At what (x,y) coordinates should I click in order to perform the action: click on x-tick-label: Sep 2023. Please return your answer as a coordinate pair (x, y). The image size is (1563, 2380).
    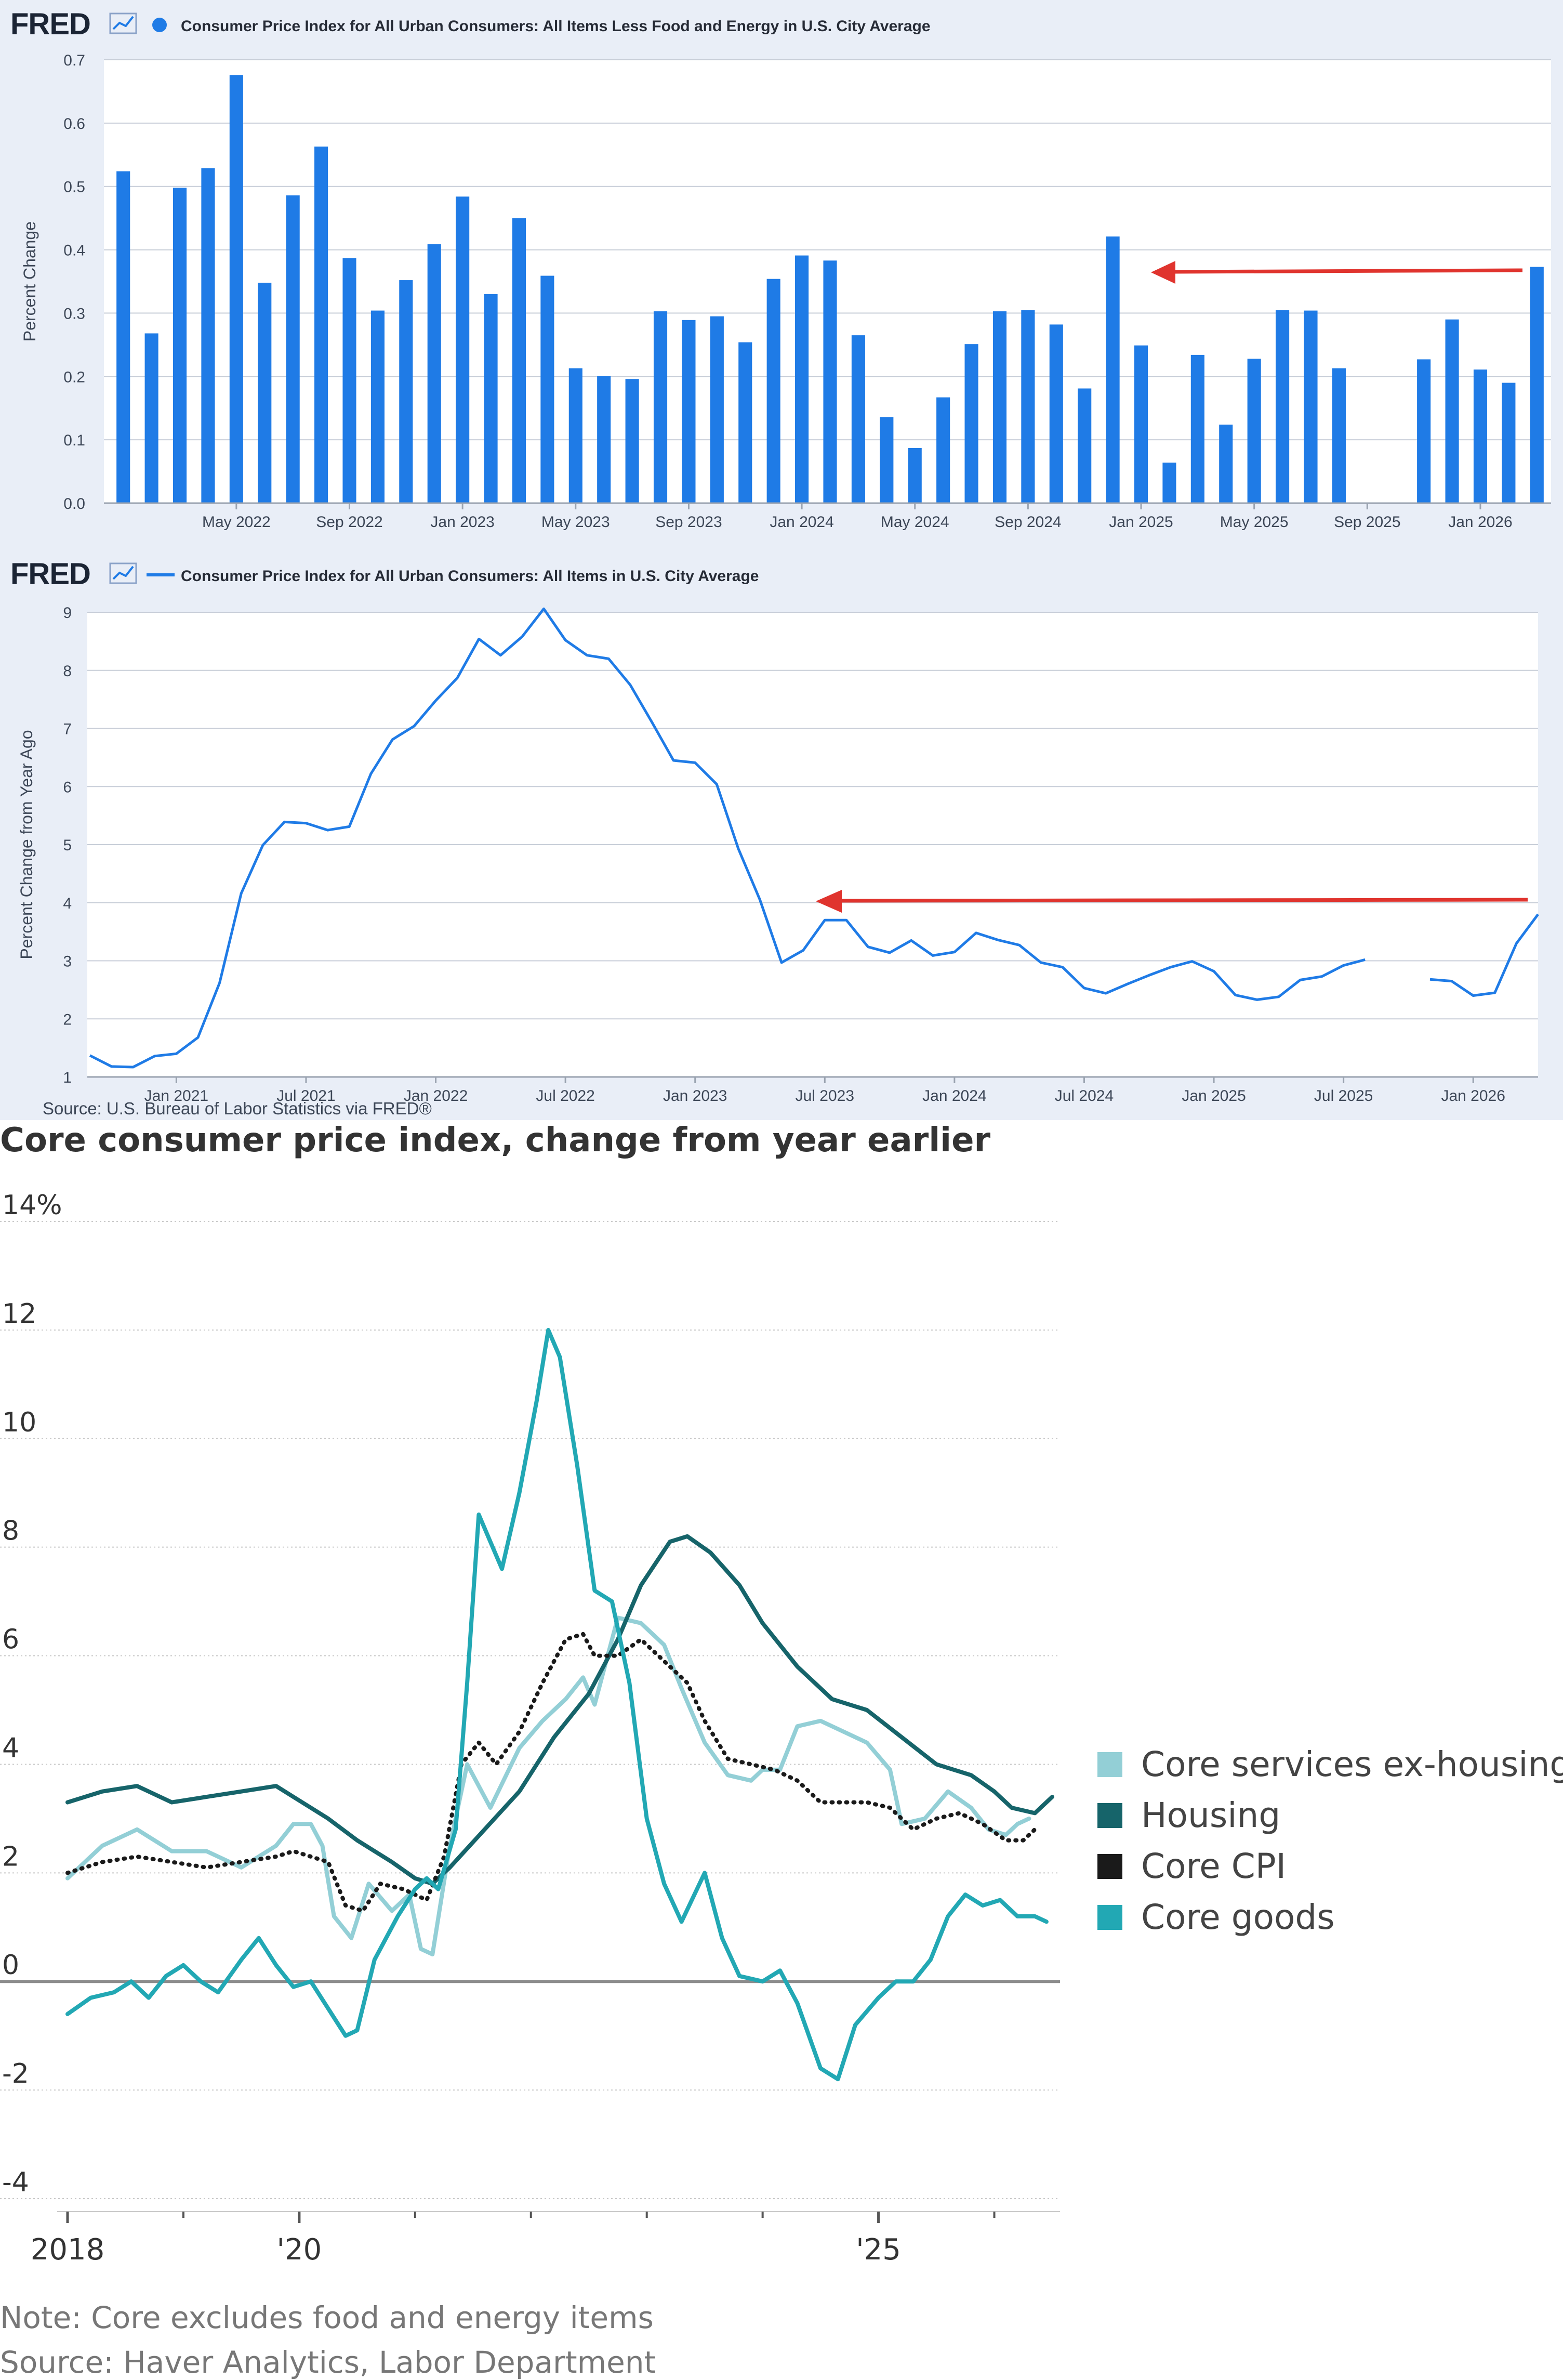
    Looking at the image, I should click on (688, 522).